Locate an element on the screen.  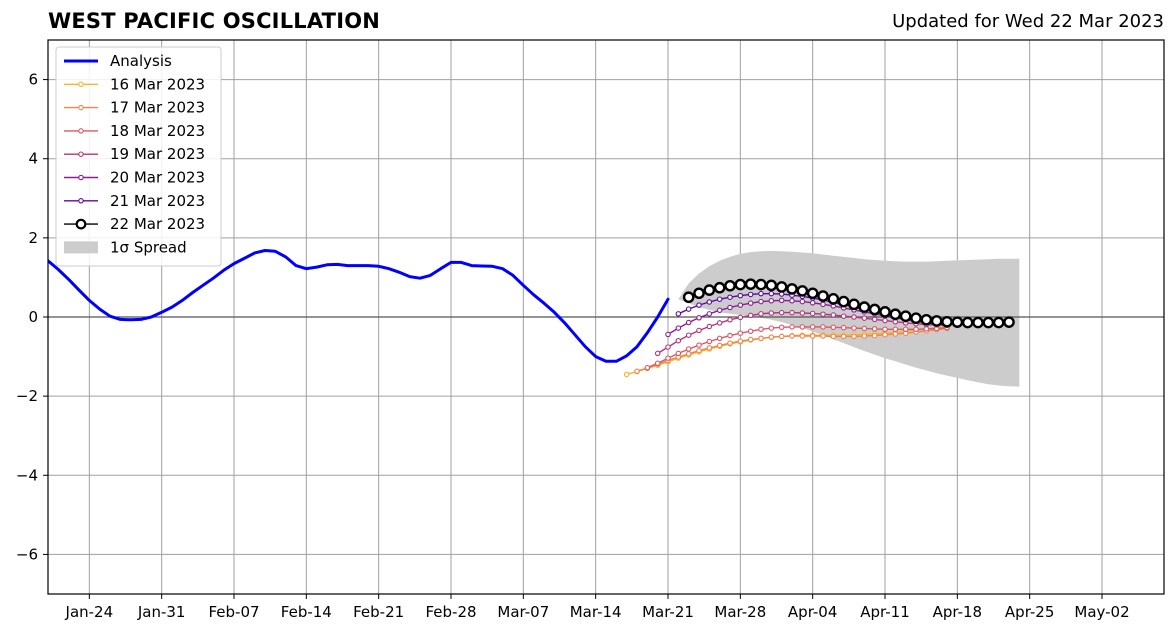
legend-item-17-mar-2023: 17 Mar 2023 is located at coordinates (134, 108).